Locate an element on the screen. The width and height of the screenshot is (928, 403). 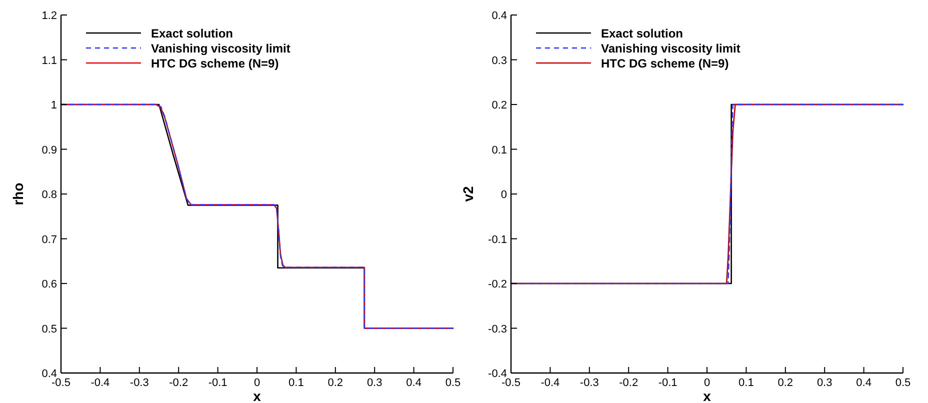
y-tick-label: -0.1 is located at coordinates (497, 240).